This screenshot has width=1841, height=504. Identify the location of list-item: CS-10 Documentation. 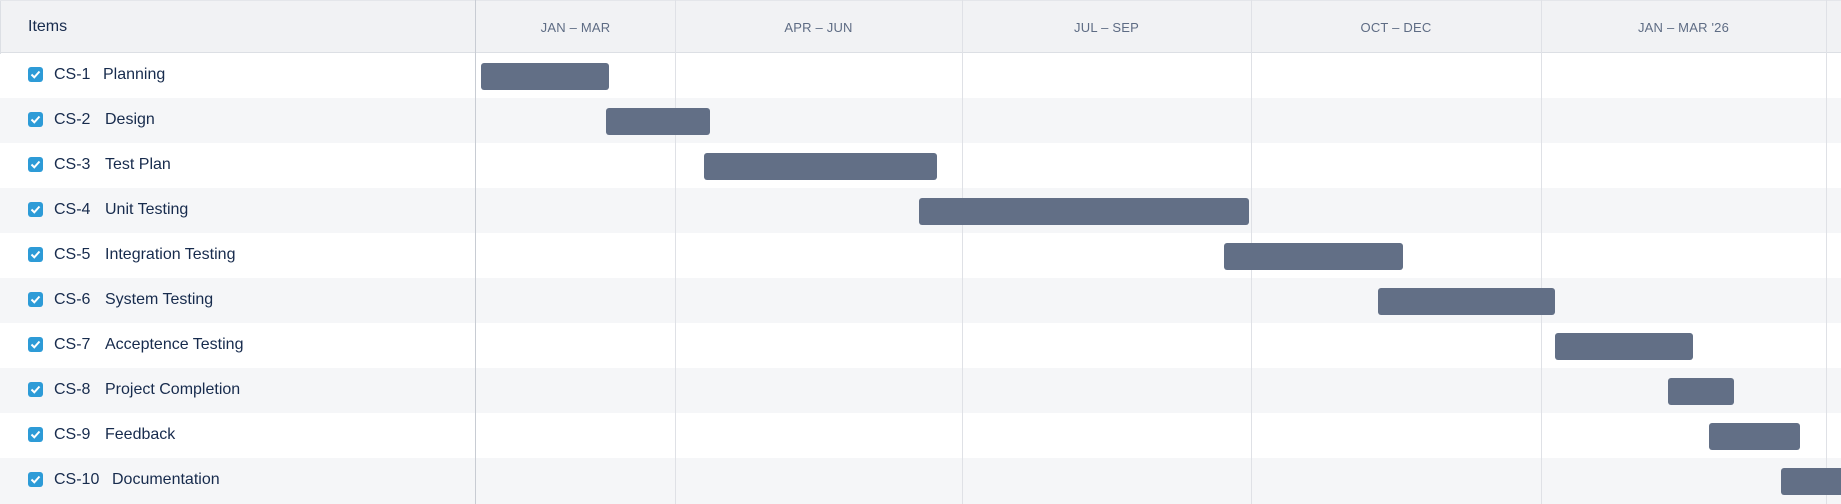
(920, 481).